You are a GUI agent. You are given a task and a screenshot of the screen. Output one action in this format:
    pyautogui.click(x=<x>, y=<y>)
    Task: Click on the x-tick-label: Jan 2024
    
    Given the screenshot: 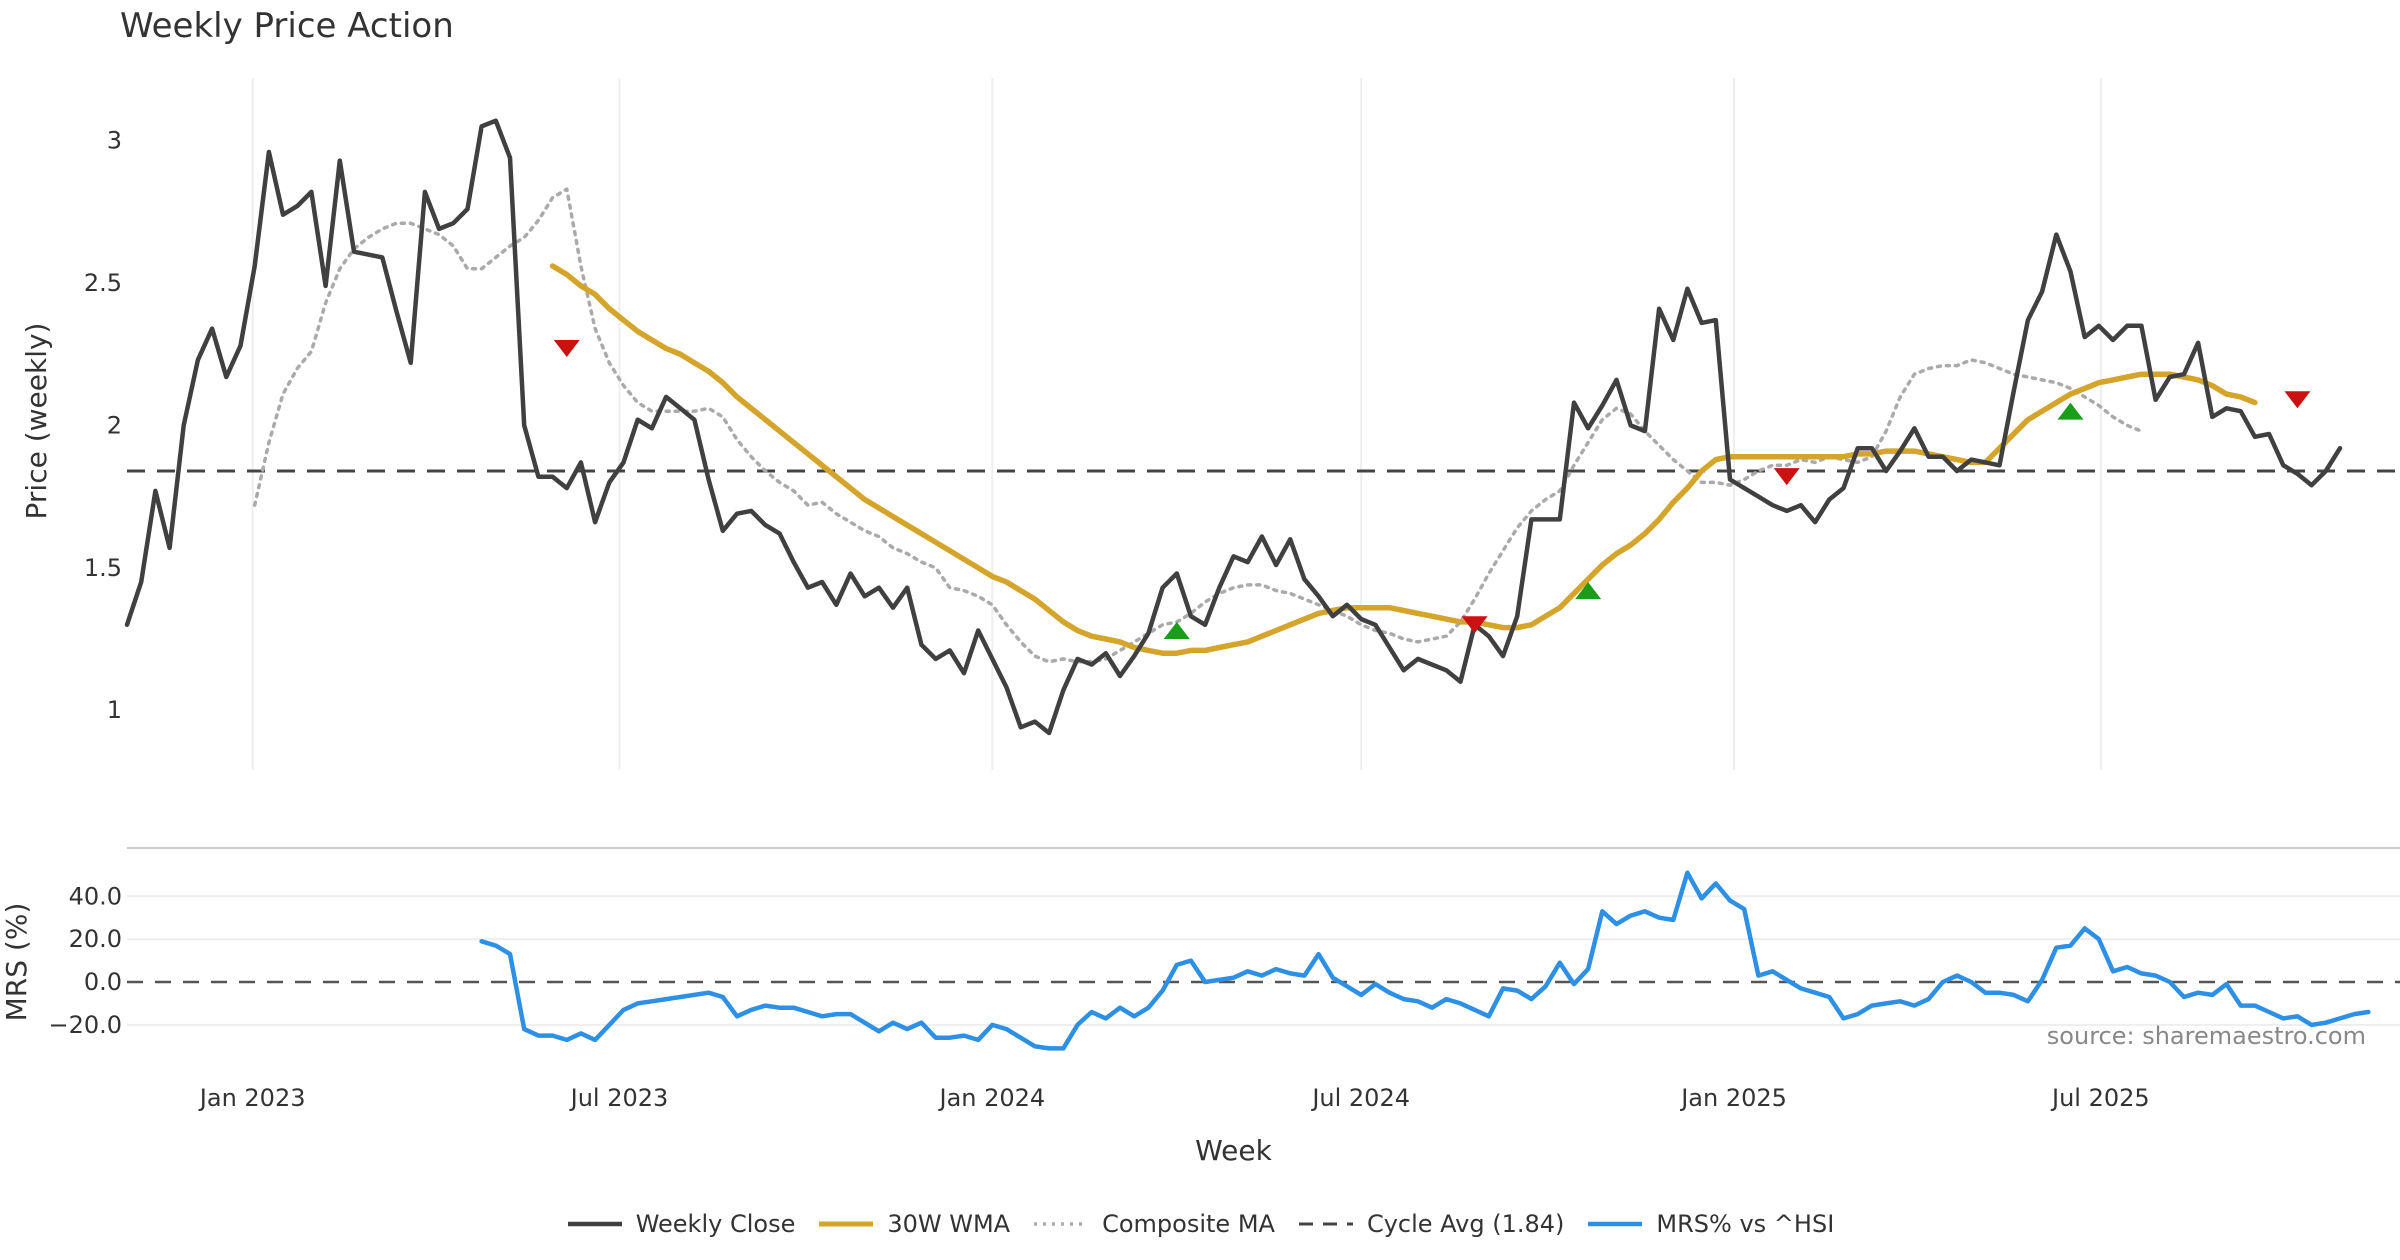 What is the action you would take?
    pyautogui.click(x=991, y=1098)
    